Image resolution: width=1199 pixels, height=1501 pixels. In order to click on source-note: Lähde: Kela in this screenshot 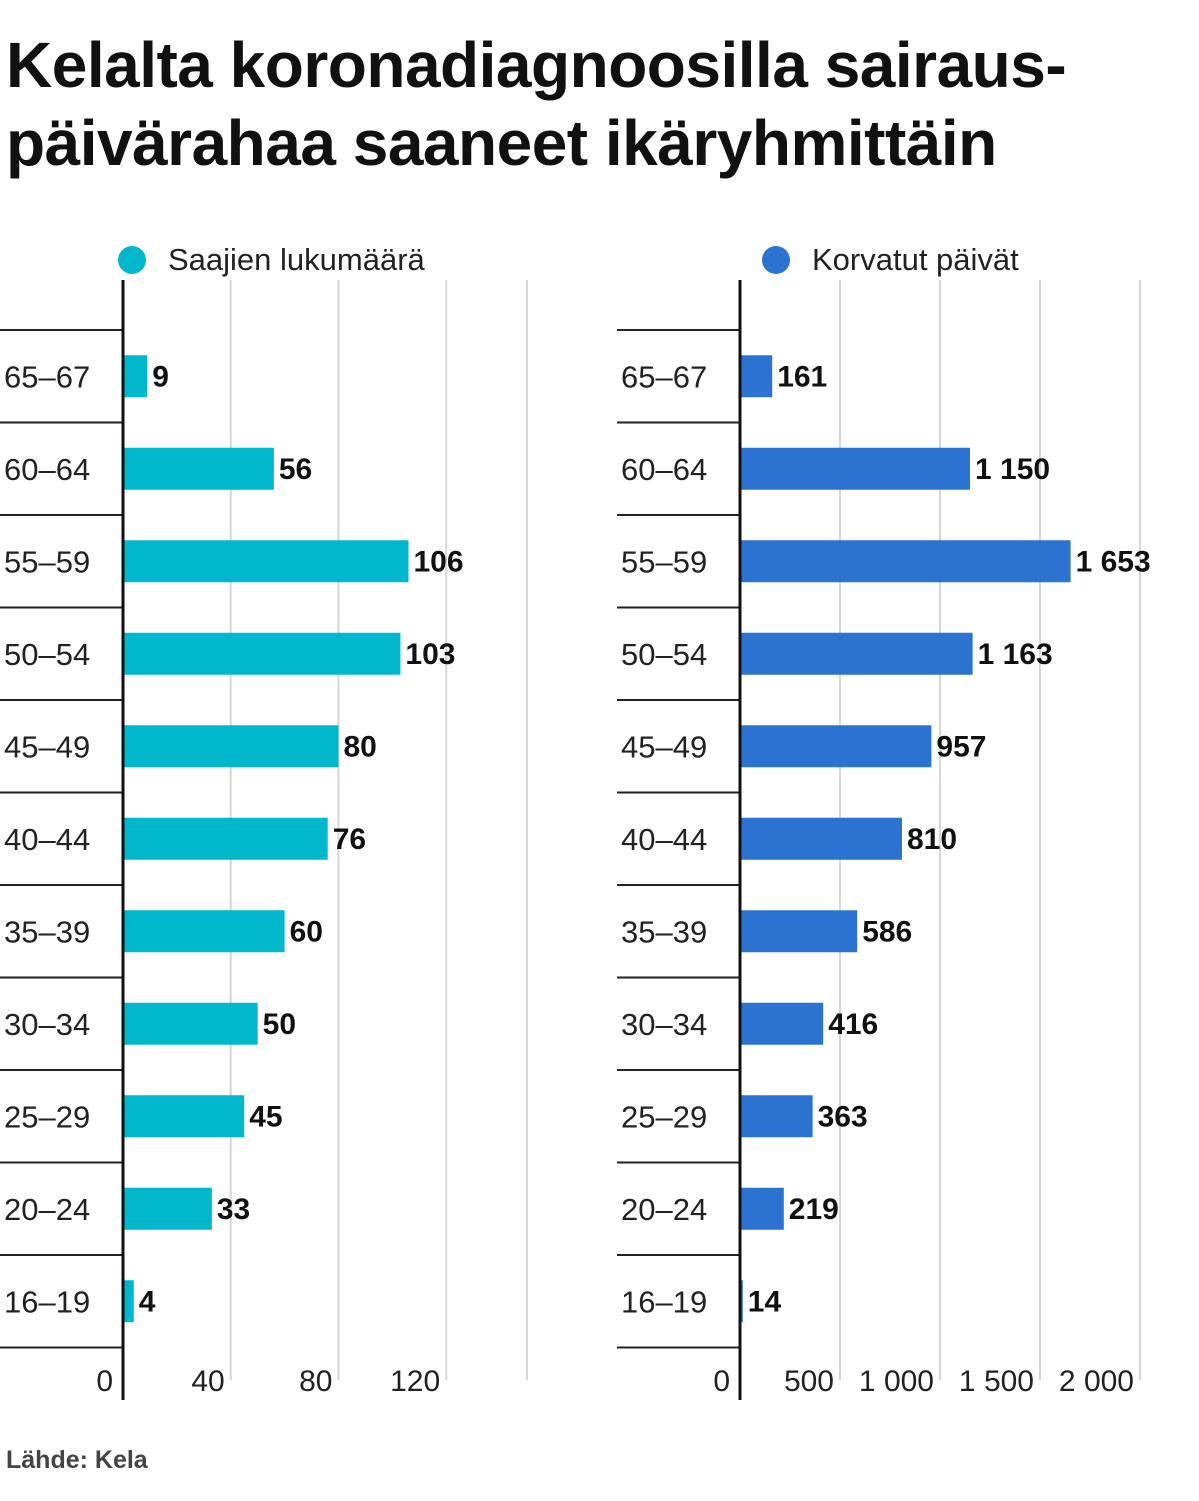, I will do `click(77, 1460)`.